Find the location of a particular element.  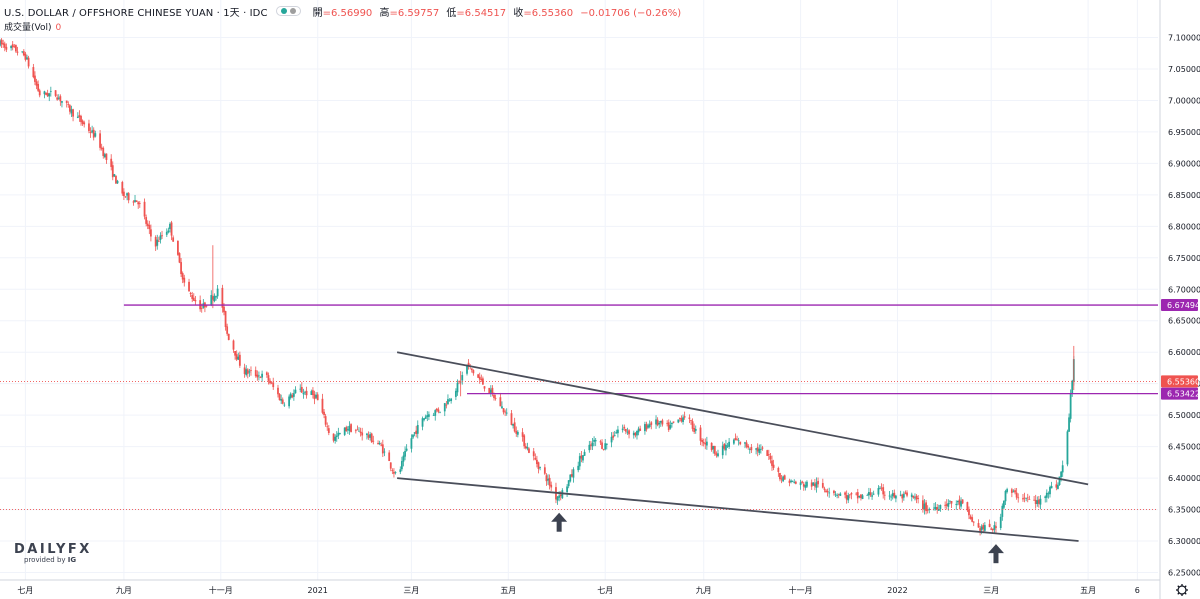

low-label: 低 is located at coordinates (451, 13).